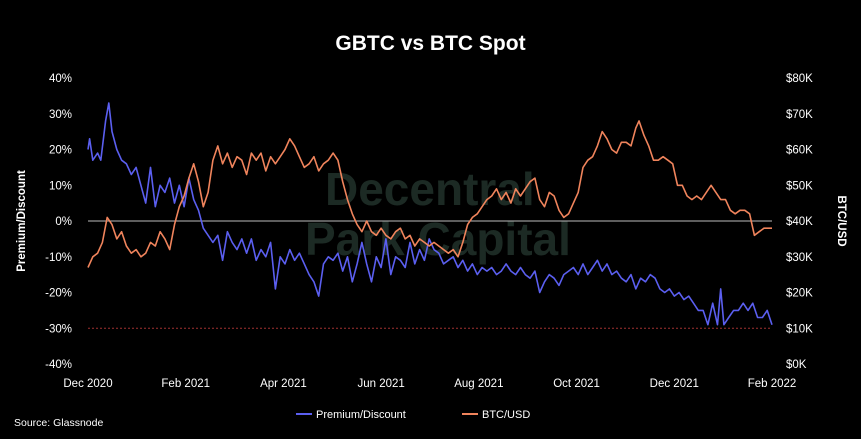 The height and width of the screenshot is (439, 861). Describe the element at coordinates (185, 384) in the screenshot. I see `x-tick-label: Feb 2021` at that location.